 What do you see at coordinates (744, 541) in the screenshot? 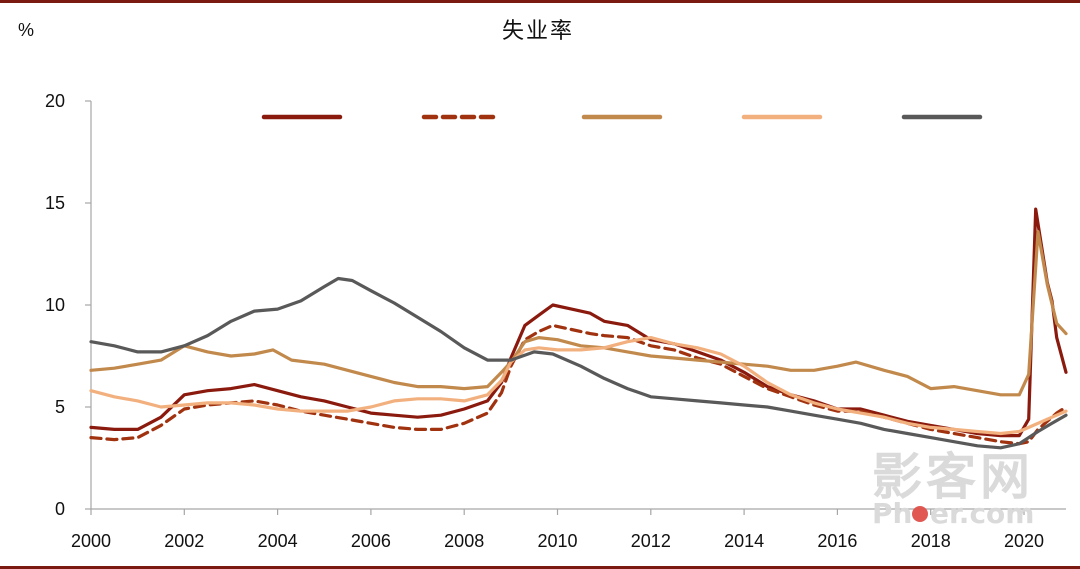
I see `x-tick-label: 2014` at bounding box center [744, 541].